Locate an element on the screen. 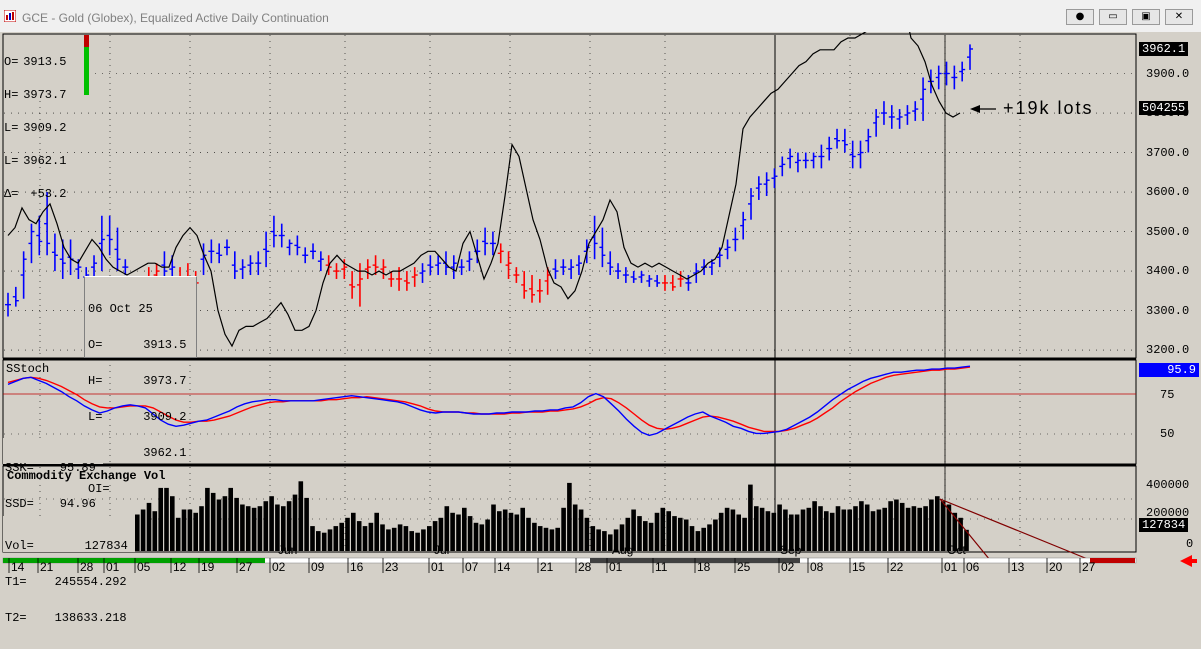 The image size is (1201, 649). date-tick: 06 is located at coordinates (973, 567).